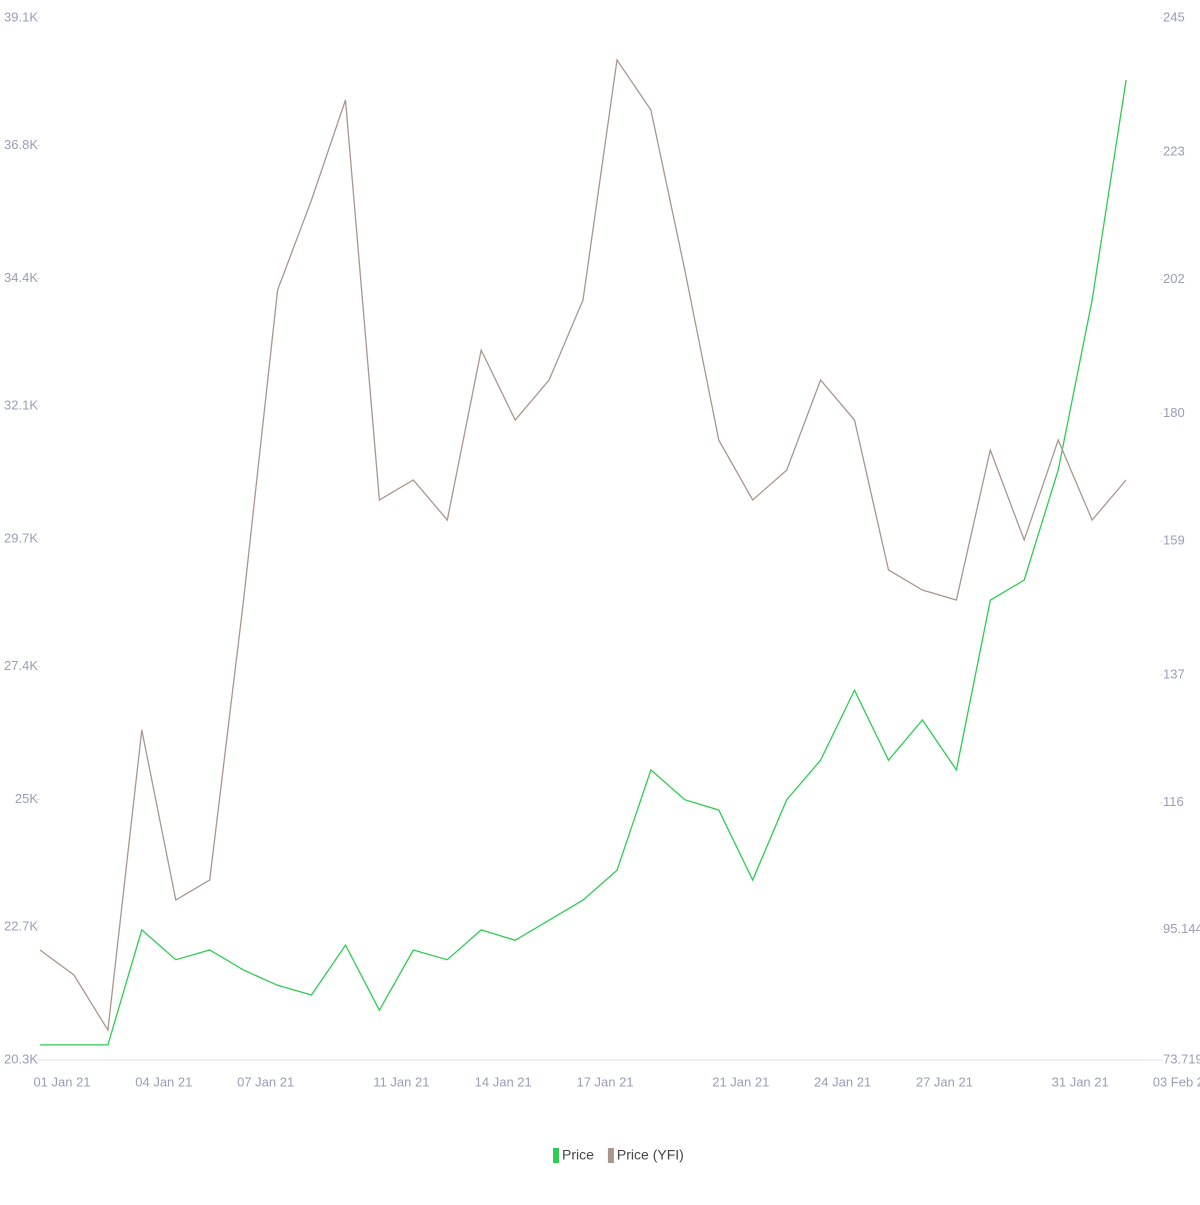 This screenshot has width=1200, height=1205. What do you see at coordinates (21, 925) in the screenshot?
I see `y-tick-label: 22.7K` at bounding box center [21, 925].